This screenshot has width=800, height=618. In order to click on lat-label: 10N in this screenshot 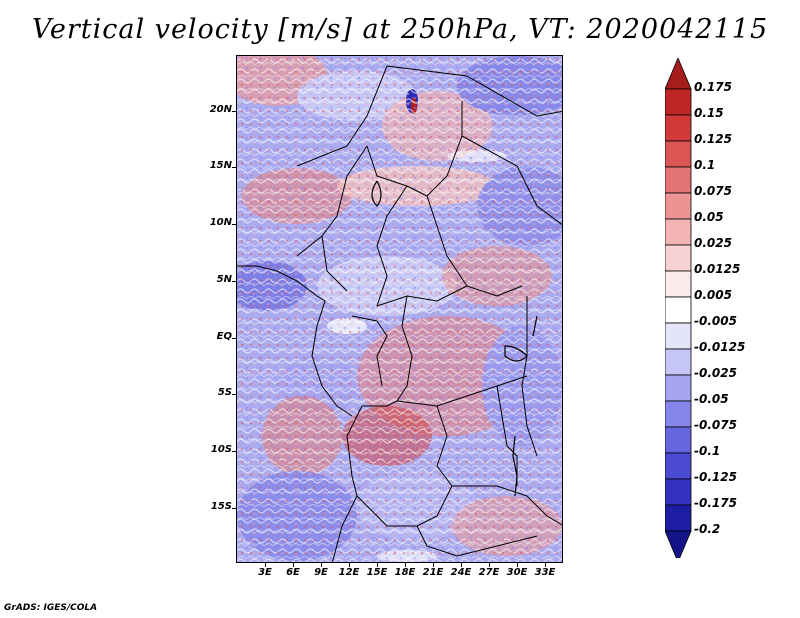, I will do `click(220, 222)`.